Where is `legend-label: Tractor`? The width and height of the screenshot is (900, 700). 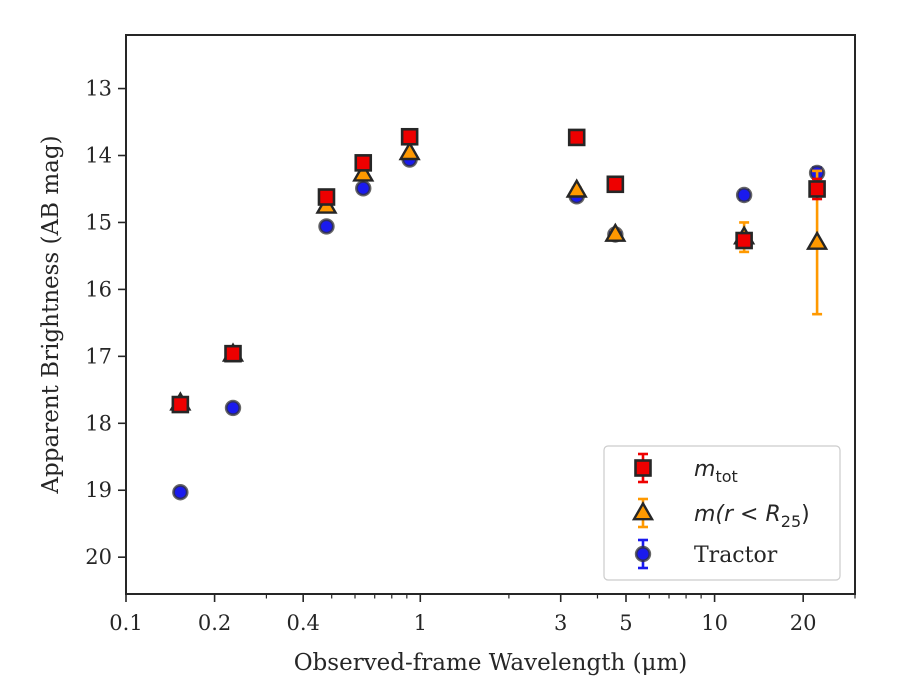
legend-label: Tractor is located at coordinates (736, 555).